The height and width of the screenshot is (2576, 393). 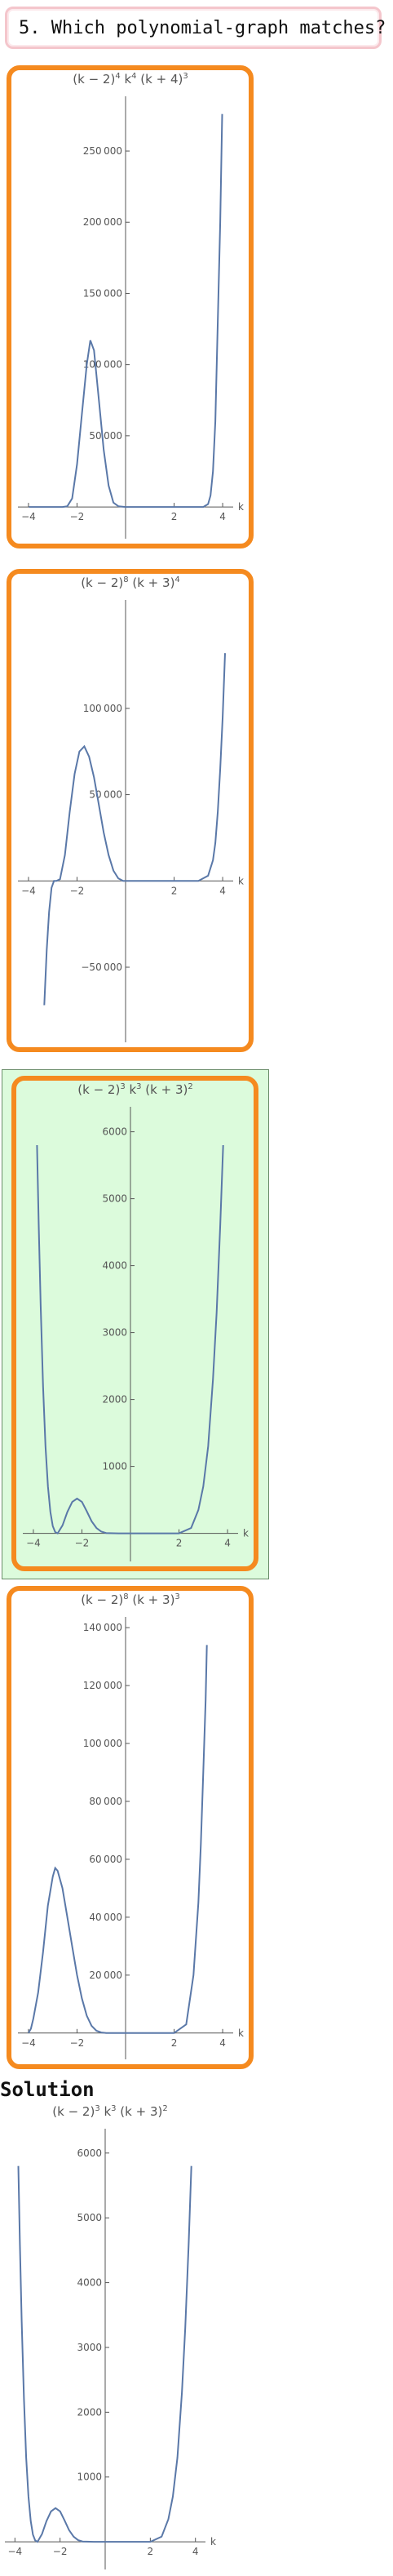 What do you see at coordinates (105, 1975) in the screenshot?
I see `y-tick-label: 20 000` at bounding box center [105, 1975].